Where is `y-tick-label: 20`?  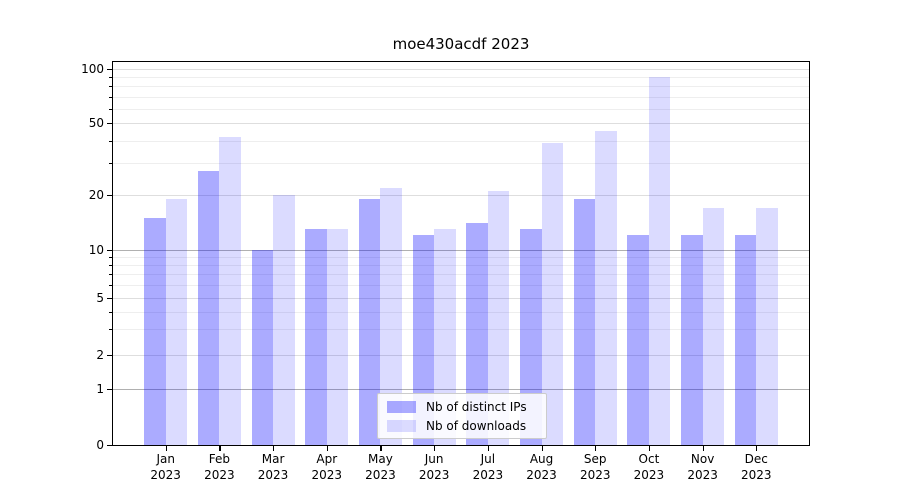 y-tick-label: 20 is located at coordinates (96, 195).